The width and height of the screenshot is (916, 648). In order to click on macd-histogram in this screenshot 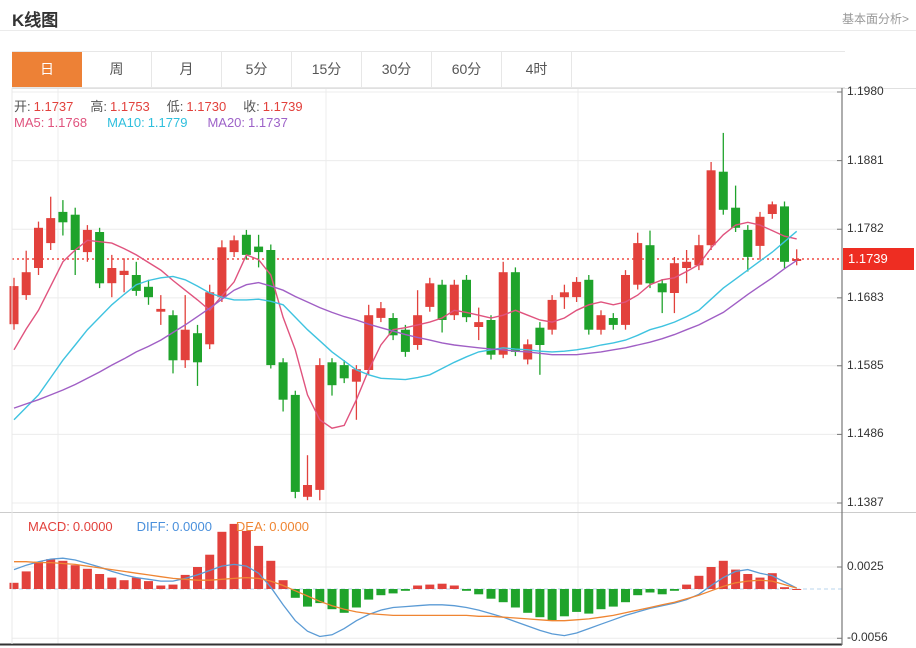, I will do `click(405, 572)`.